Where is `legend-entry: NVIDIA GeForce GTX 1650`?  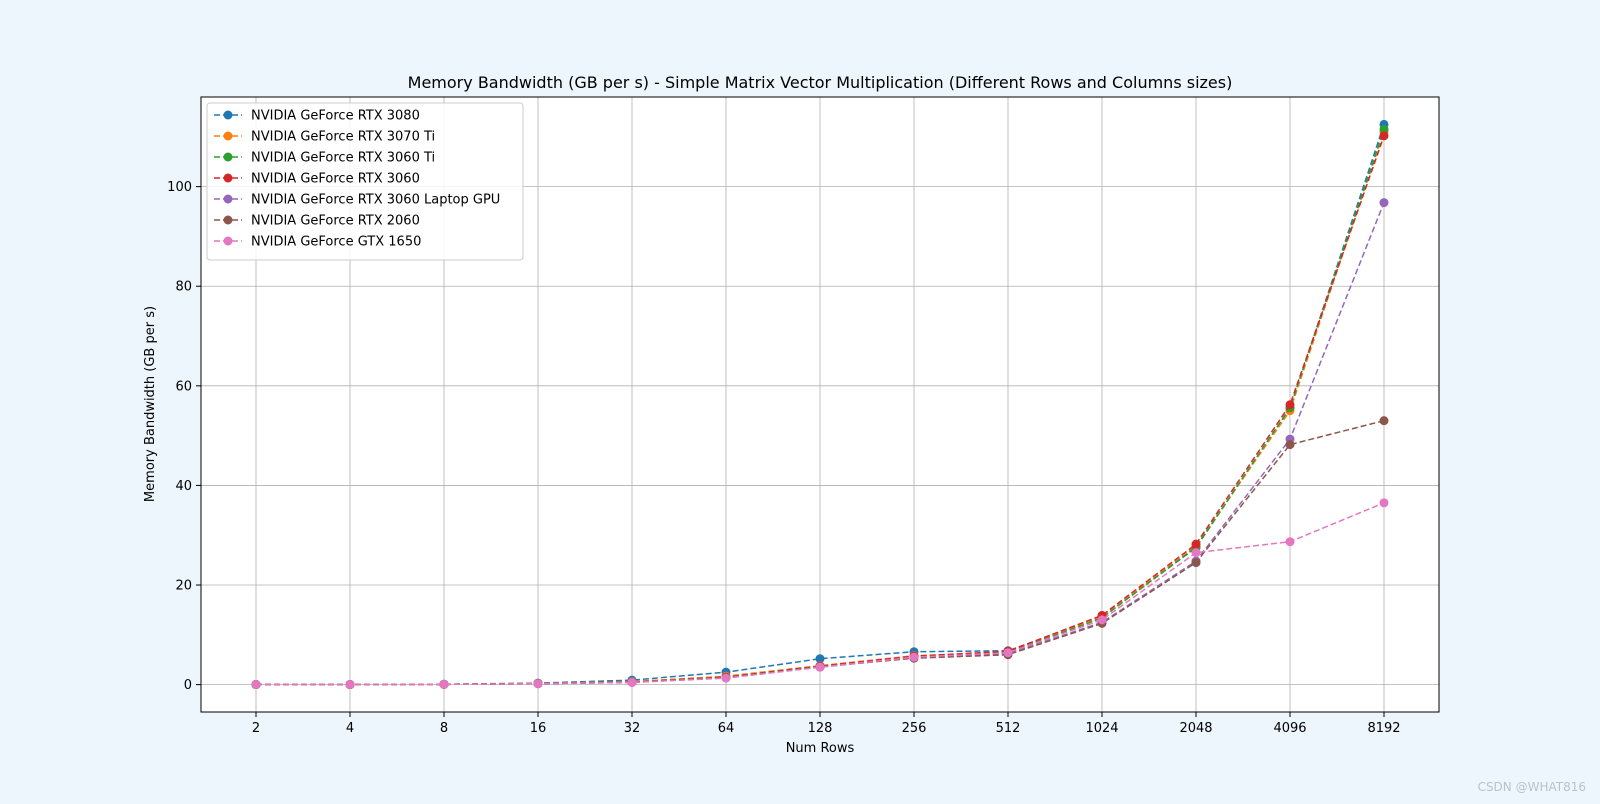 legend-entry: NVIDIA GeForce GTX 1650 is located at coordinates (317, 242).